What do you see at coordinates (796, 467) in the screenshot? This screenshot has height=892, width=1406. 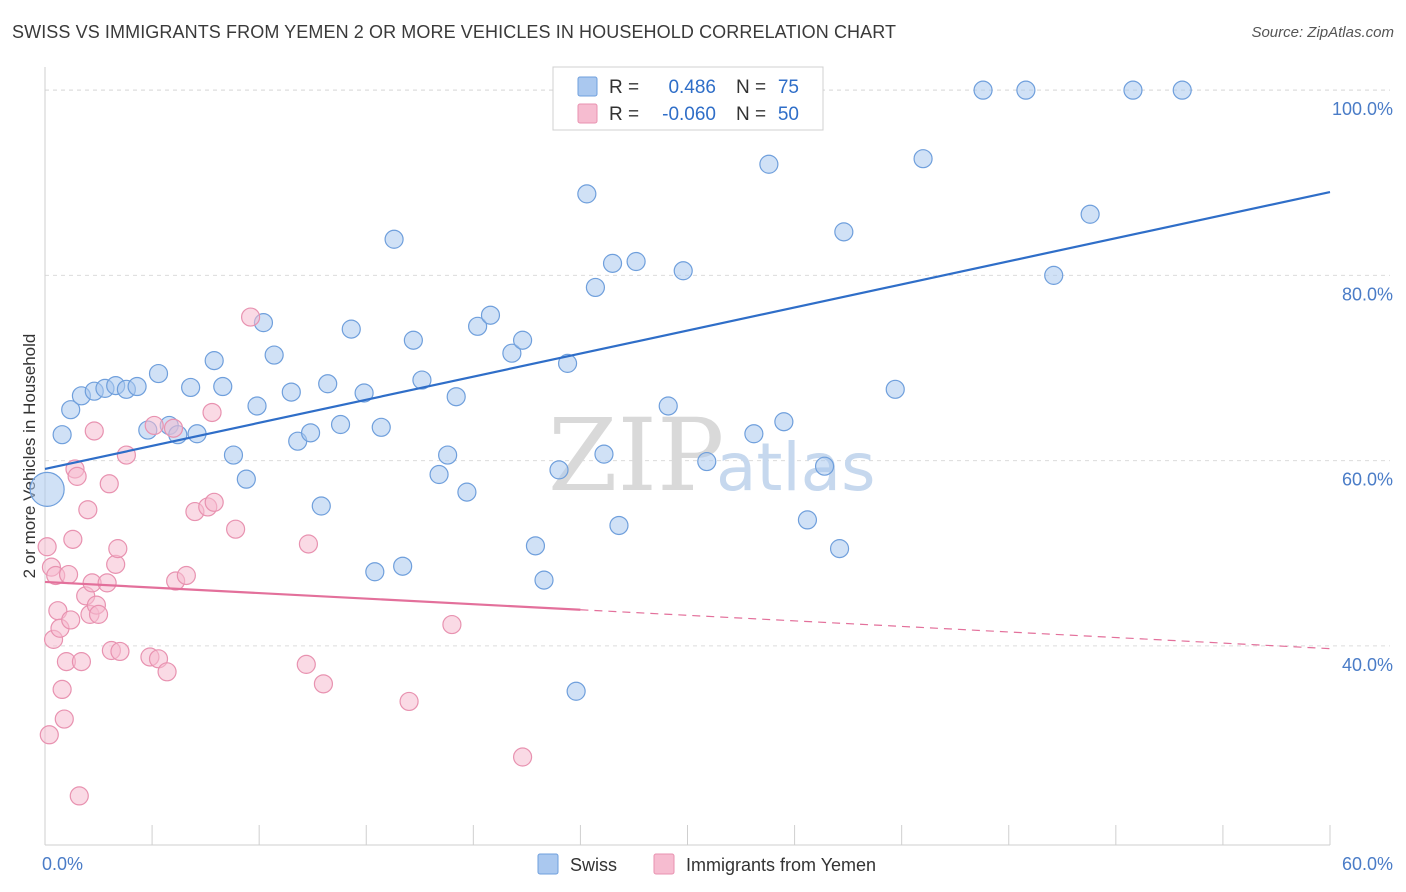 I see `watermark-atlas: atlas` at bounding box center [796, 467].